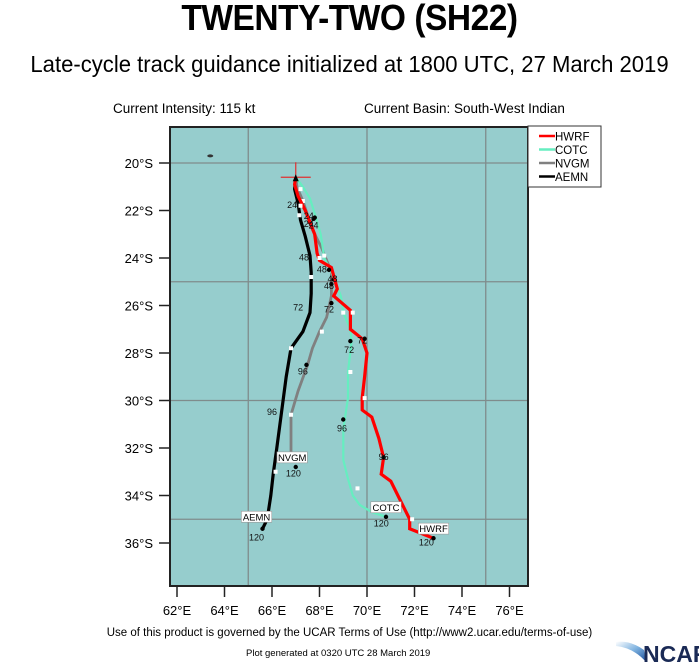 Image resolution: width=699 pixels, height=665 pixels. I want to click on y-tick-label: 20°S, so click(139, 163).